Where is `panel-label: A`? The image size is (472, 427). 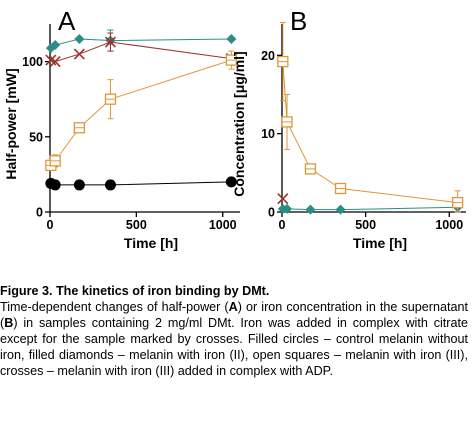
panel-label: A is located at coordinates (67, 21).